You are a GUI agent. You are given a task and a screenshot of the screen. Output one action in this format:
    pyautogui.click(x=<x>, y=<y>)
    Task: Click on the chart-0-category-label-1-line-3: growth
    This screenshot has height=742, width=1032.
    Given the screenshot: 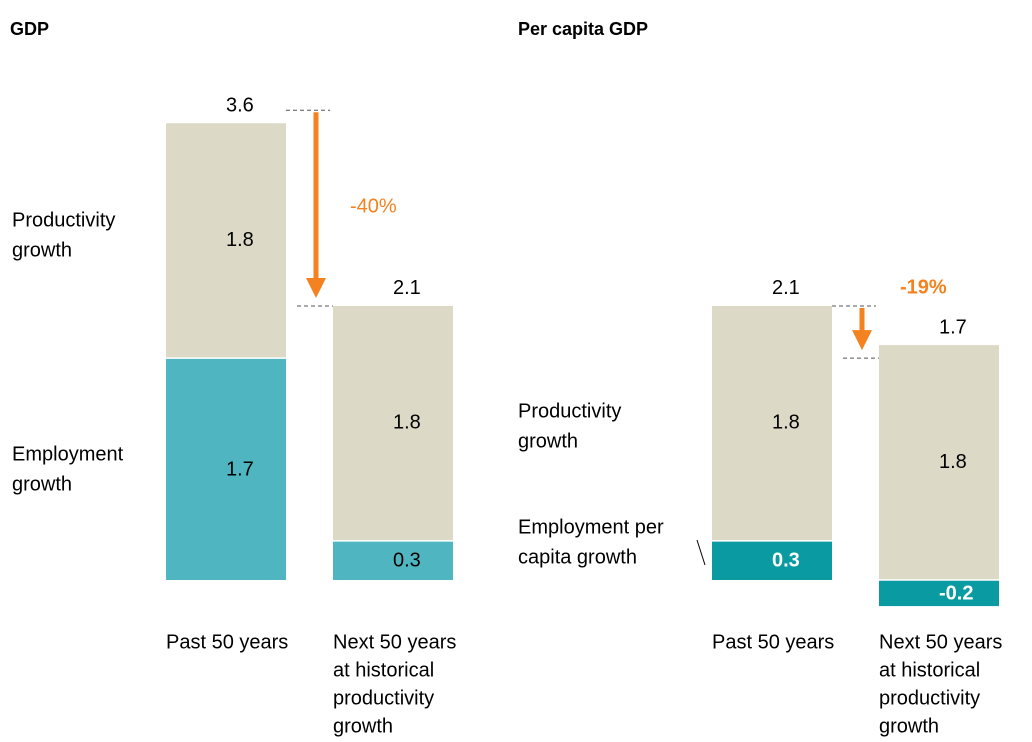 What is the action you would take?
    pyautogui.click(x=363, y=726)
    